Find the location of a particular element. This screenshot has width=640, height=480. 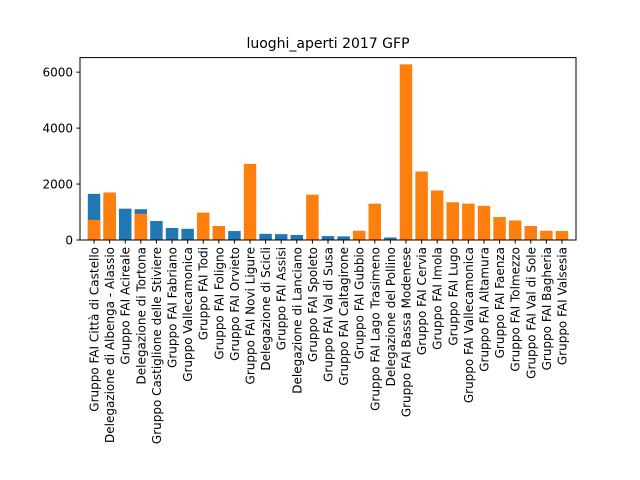

x-tick-label: Gruppo FAI Todi is located at coordinates (204, 293).